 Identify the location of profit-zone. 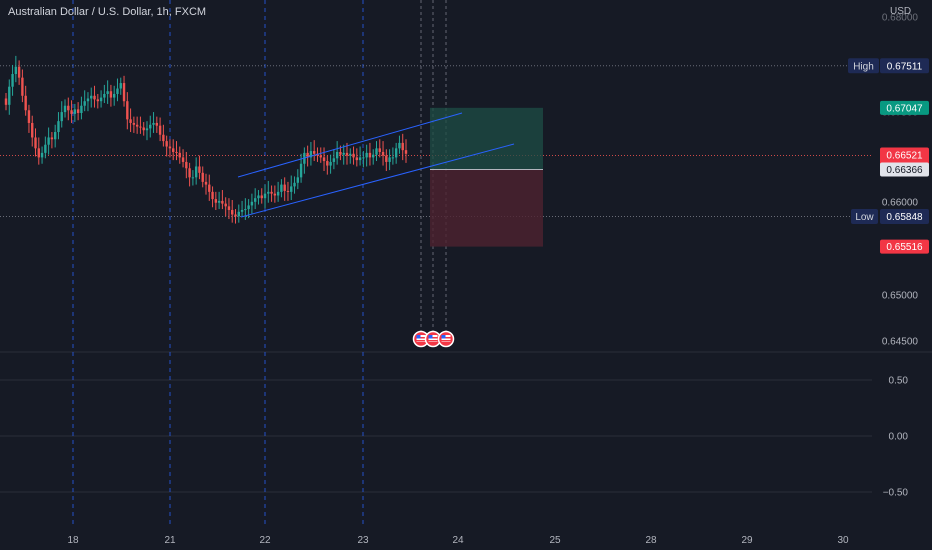
(486, 138).